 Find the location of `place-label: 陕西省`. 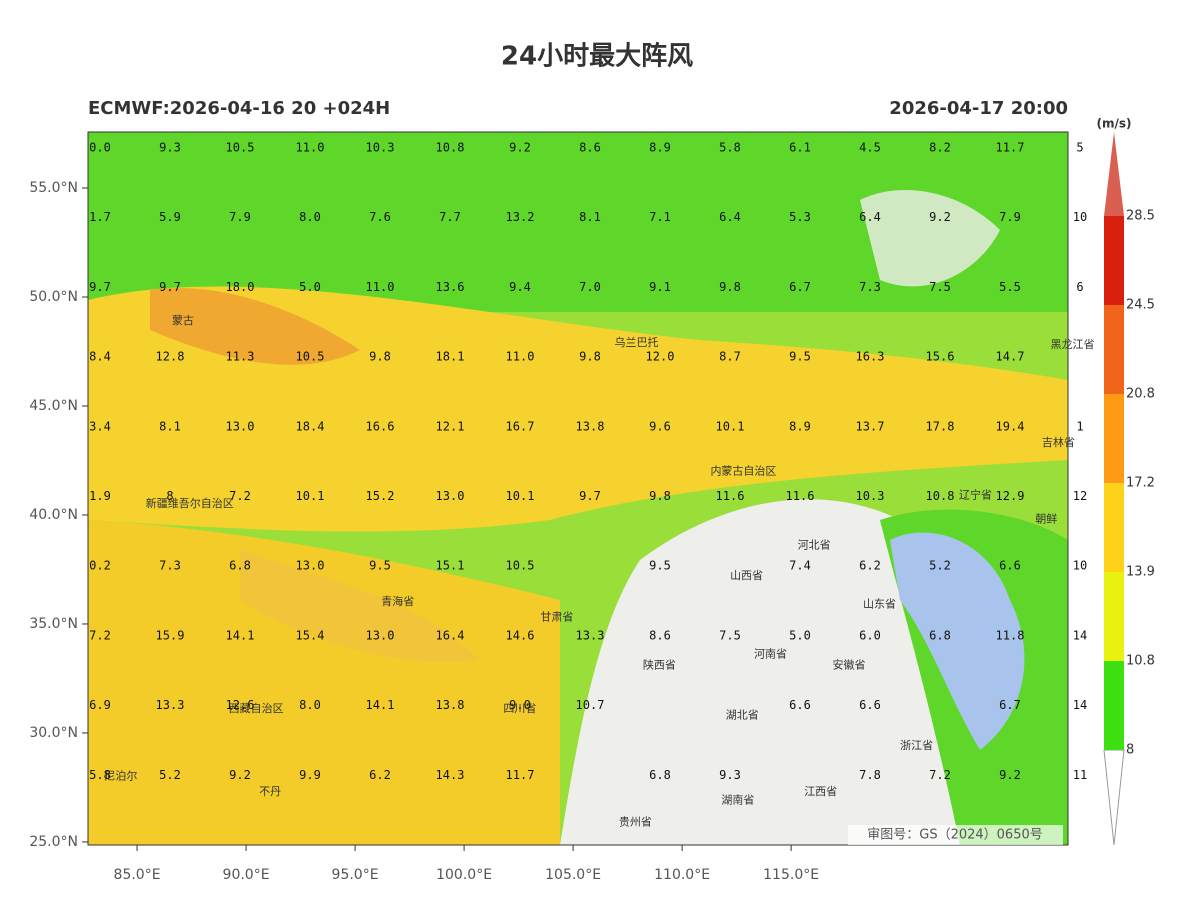

place-label: 陕西省 is located at coordinates (659, 664).